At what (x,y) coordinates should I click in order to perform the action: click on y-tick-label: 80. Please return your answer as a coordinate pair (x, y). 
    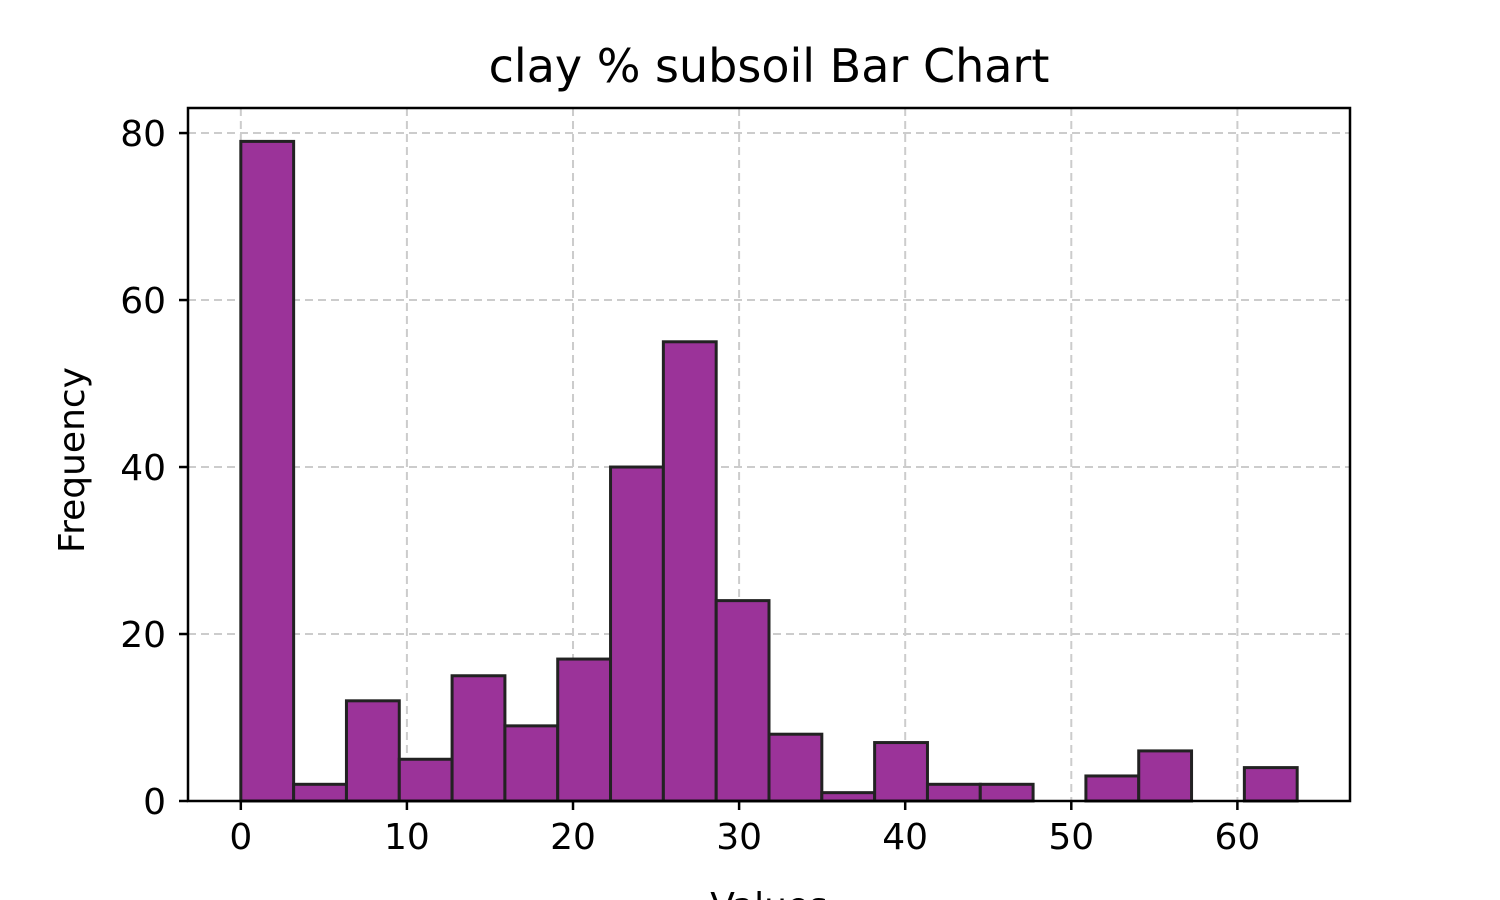
    Looking at the image, I should click on (143, 134).